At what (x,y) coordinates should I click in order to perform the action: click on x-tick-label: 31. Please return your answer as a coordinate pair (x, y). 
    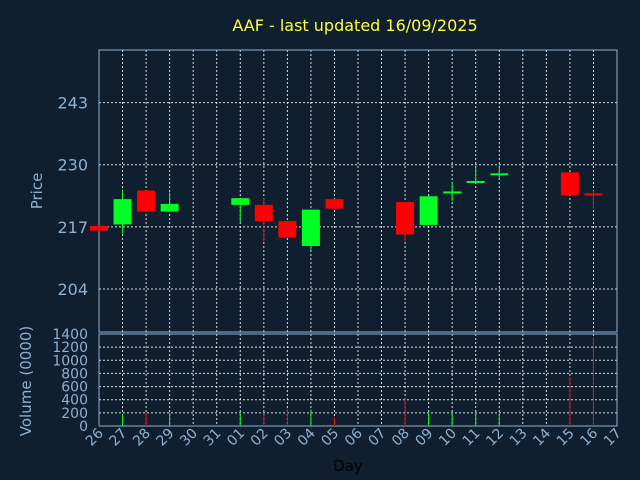
    Looking at the image, I should click on (213, 438).